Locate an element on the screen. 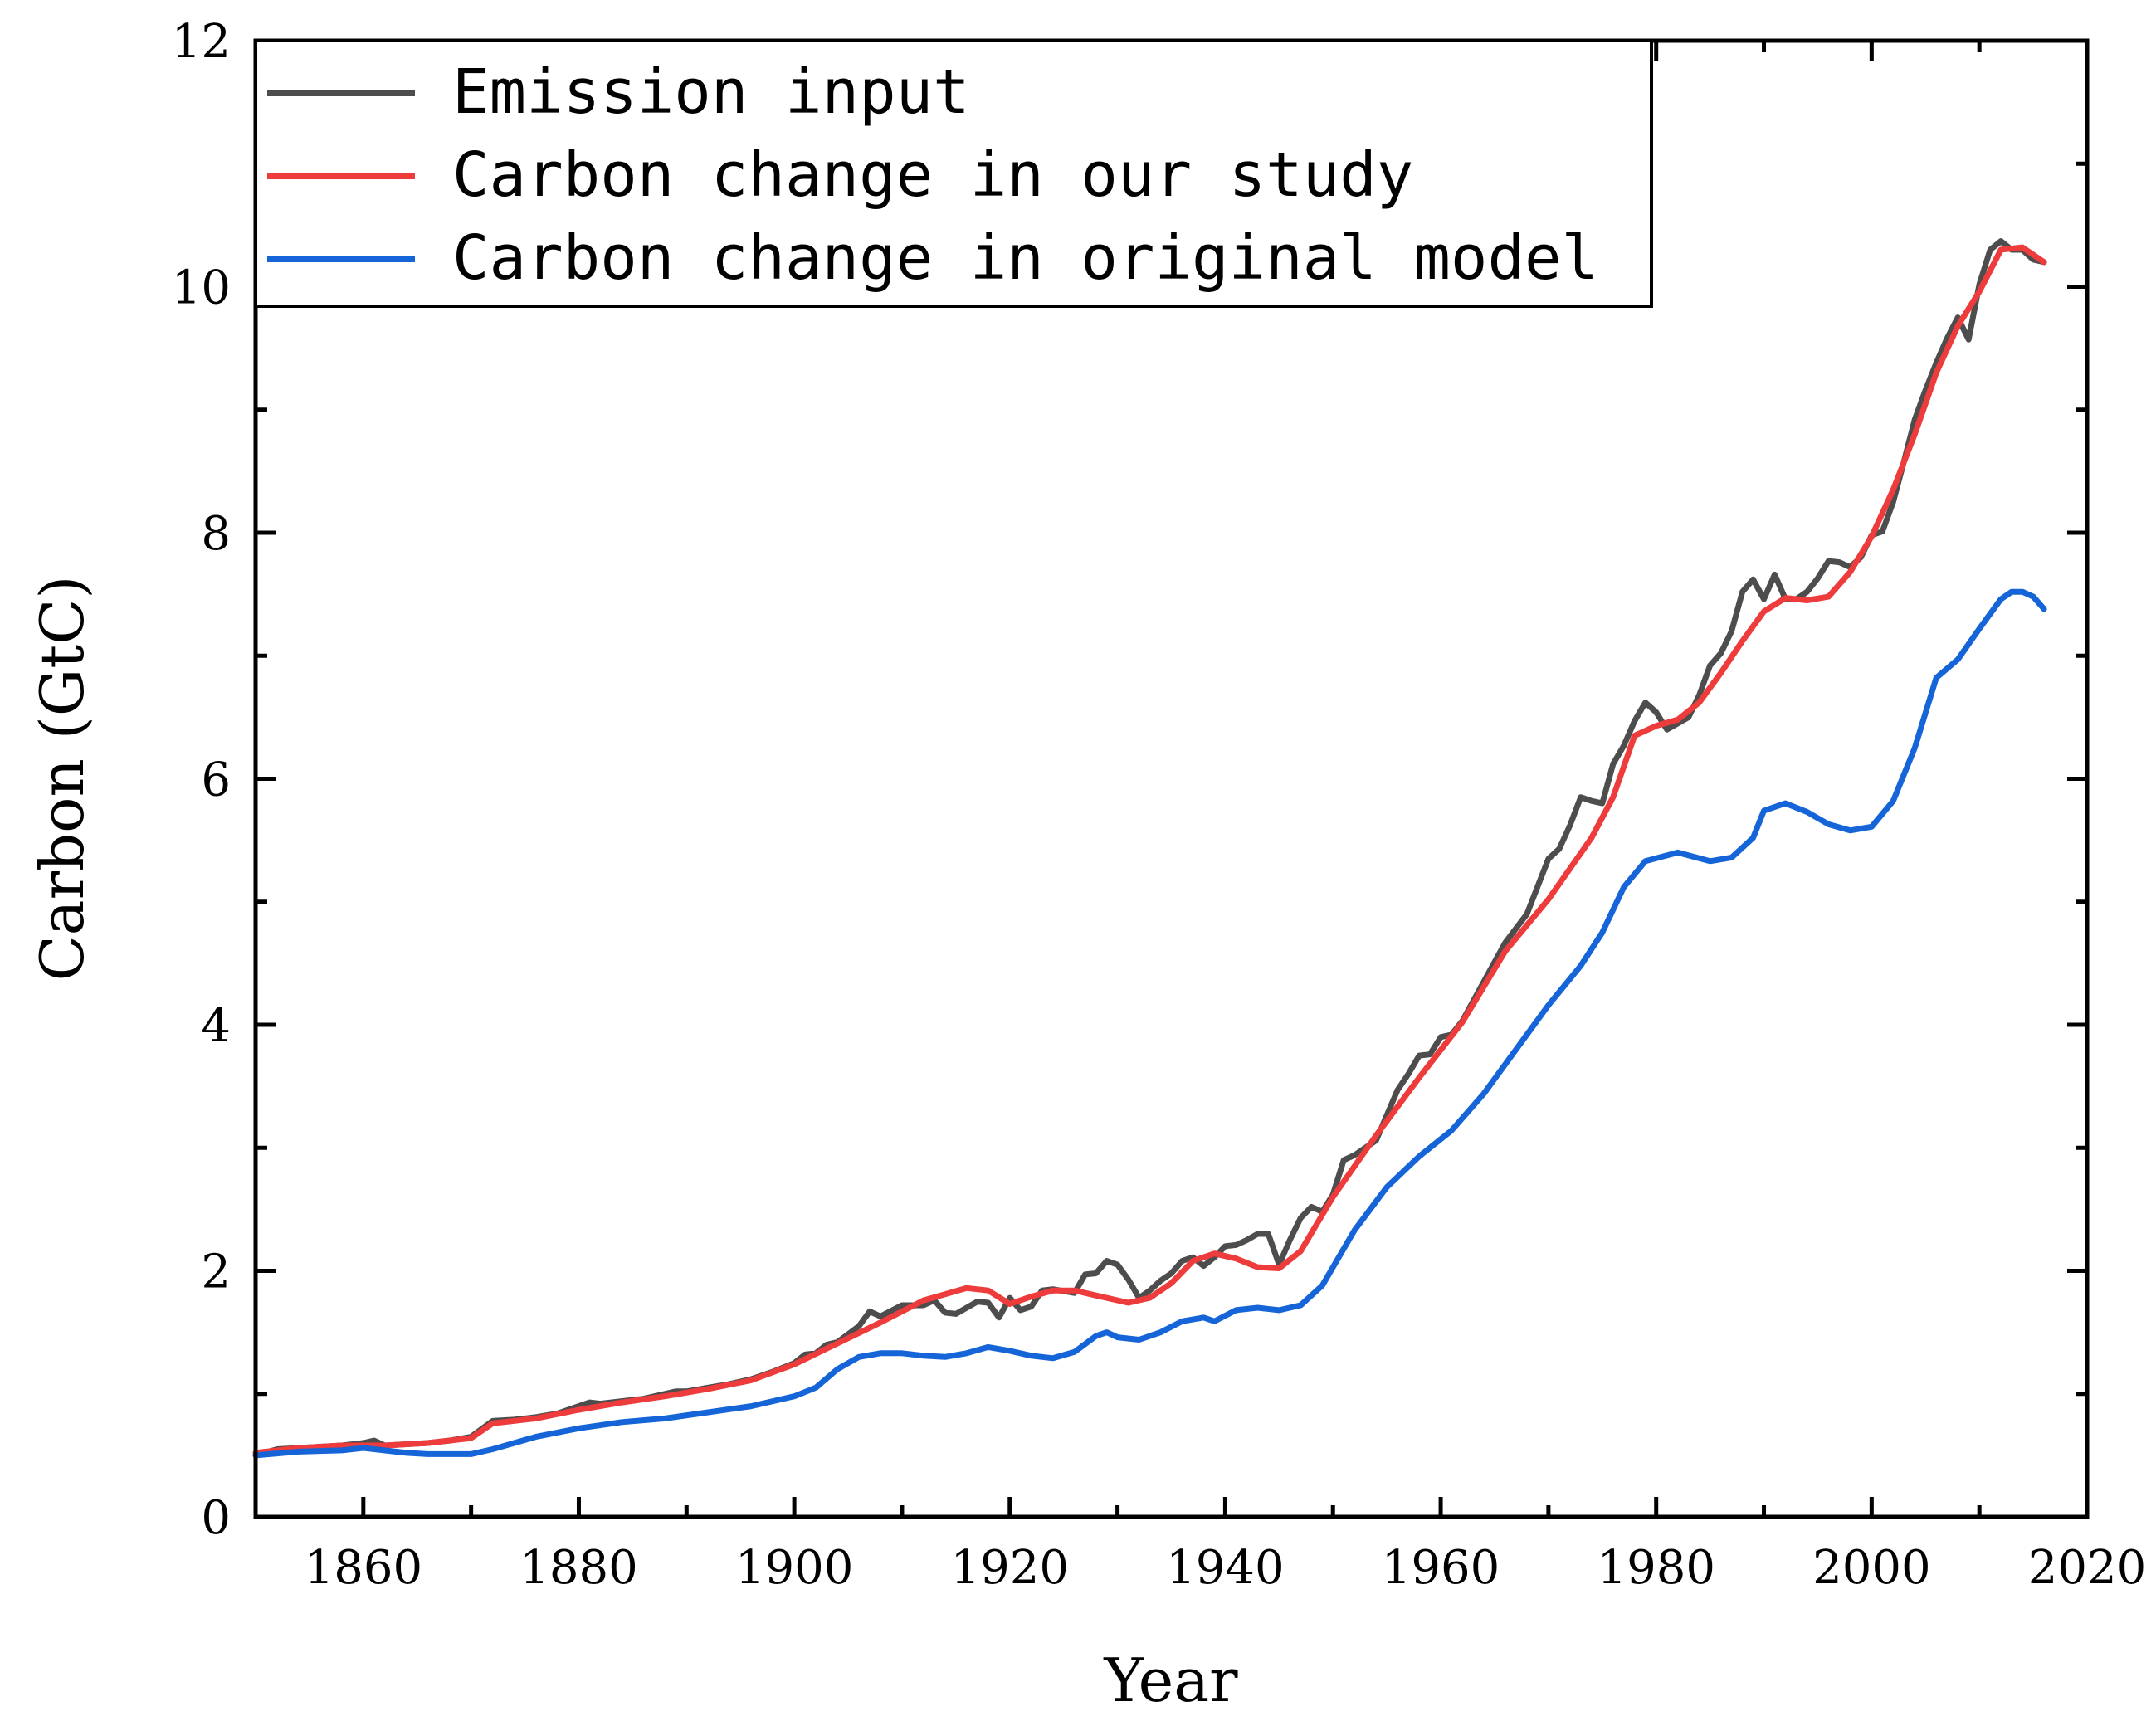 The height and width of the screenshot is (1716, 2156). y-axis-title: Carbon (GtC) is located at coordinates (62, 779).